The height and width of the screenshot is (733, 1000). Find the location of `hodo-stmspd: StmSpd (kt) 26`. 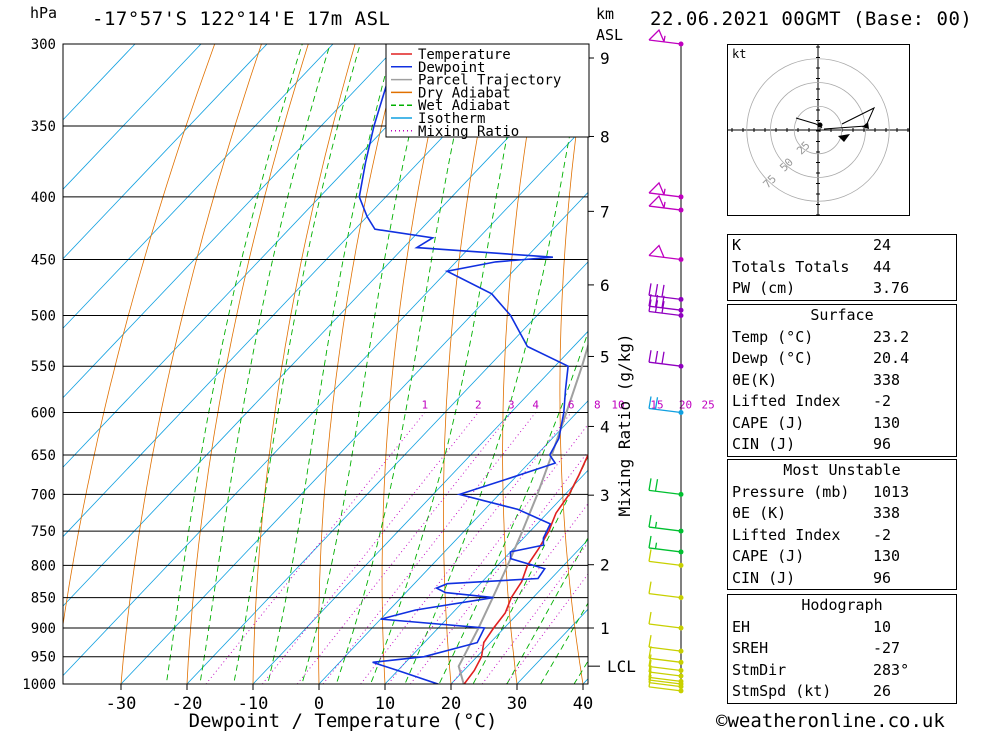

hodo-stmspd: StmSpd (kt) 26 is located at coordinates (812, 691).